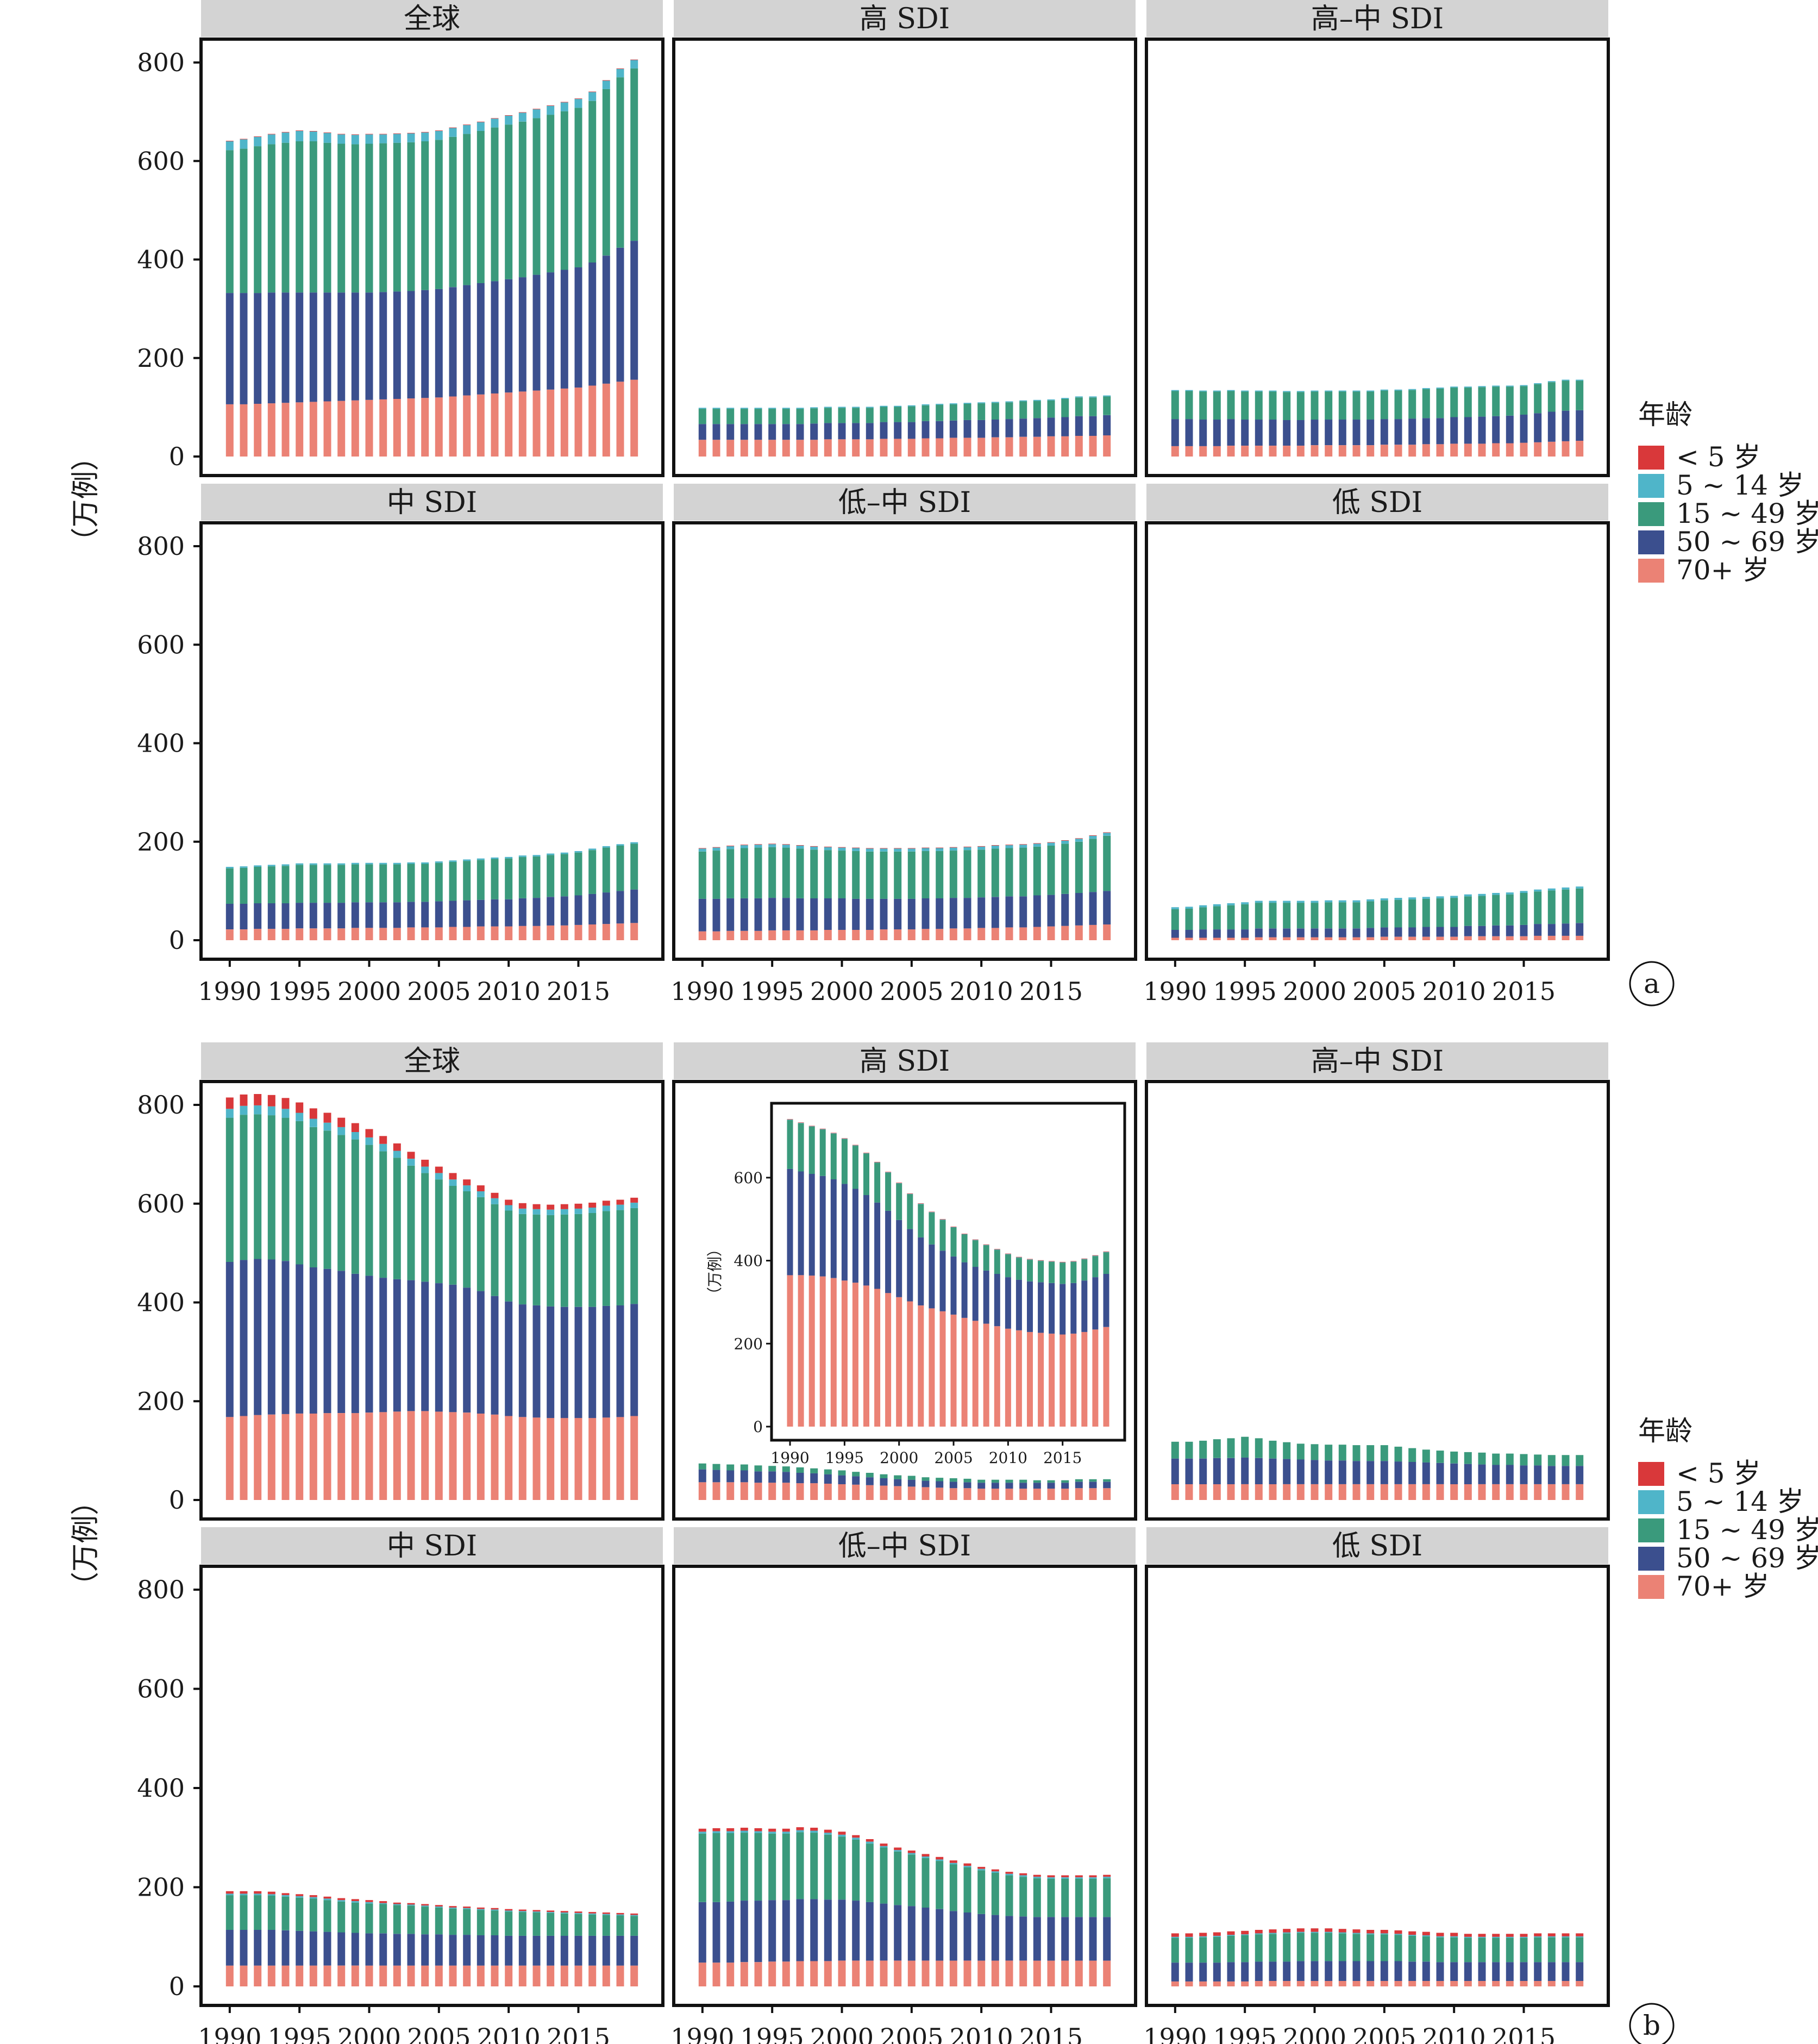 The width and height of the screenshot is (1818, 2044). Describe the element at coordinates (229, 991) in the screenshot. I see `figa-panel3-xlabel-1990: 1990` at that location.